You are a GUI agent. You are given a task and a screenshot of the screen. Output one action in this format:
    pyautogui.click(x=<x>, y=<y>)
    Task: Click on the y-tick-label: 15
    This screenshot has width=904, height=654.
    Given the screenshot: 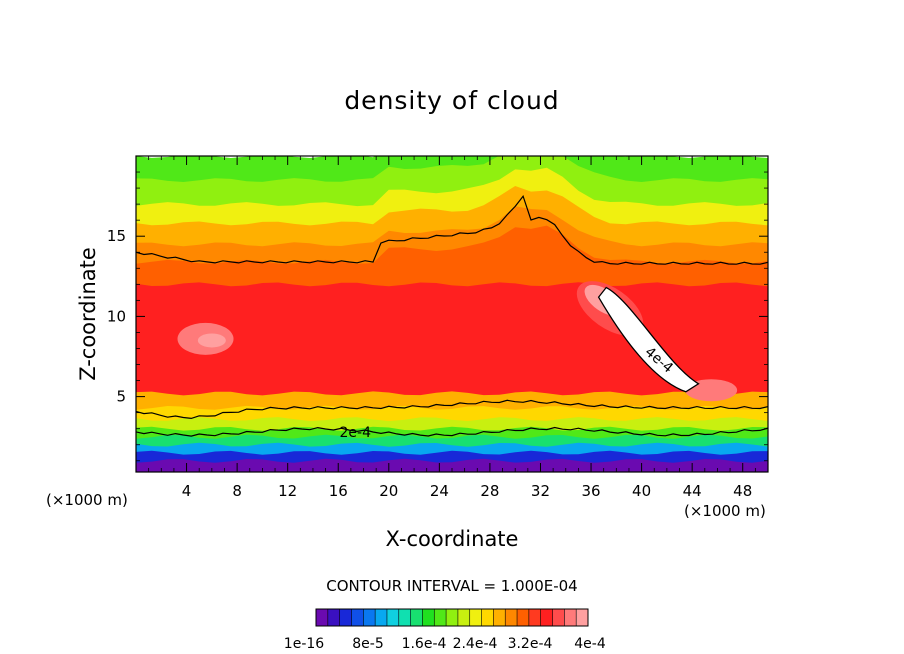 What is the action you would take?
    pyautogui.click(x=116, y=236)
    